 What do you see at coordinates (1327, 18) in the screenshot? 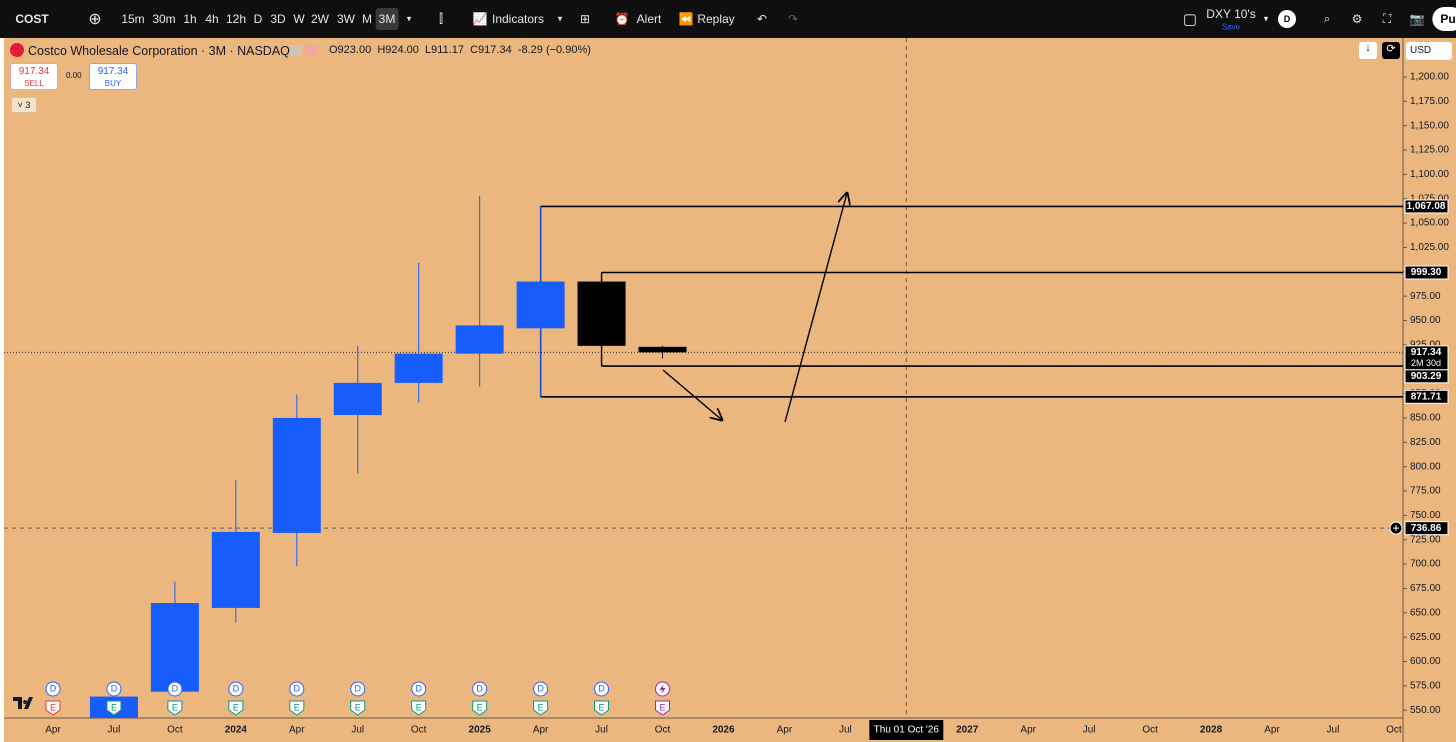
I see `search-icon: ⌕` at bounding box center [1327, 18].